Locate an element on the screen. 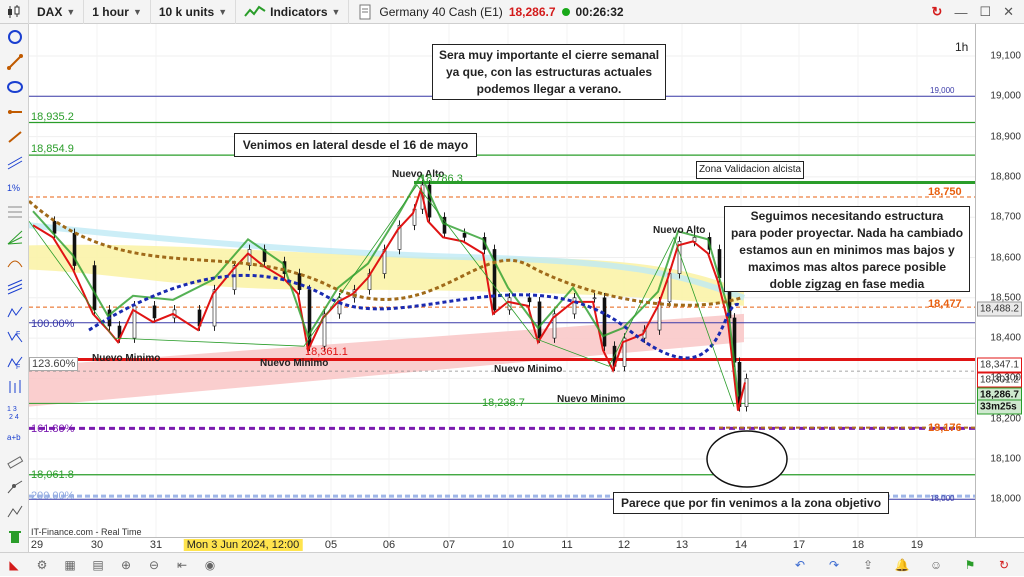 This screenshot has height=577, width=1024. y-tick-label: 19,000 is located at coordinates (1005, 96).